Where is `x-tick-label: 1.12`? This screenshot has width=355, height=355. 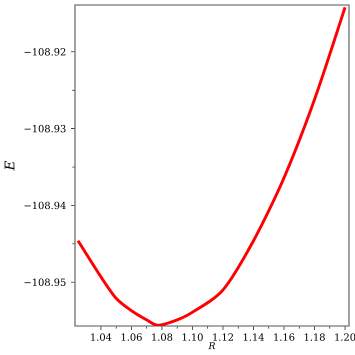
x-tick-label: 1.12 is located at coordinates (223, 337).